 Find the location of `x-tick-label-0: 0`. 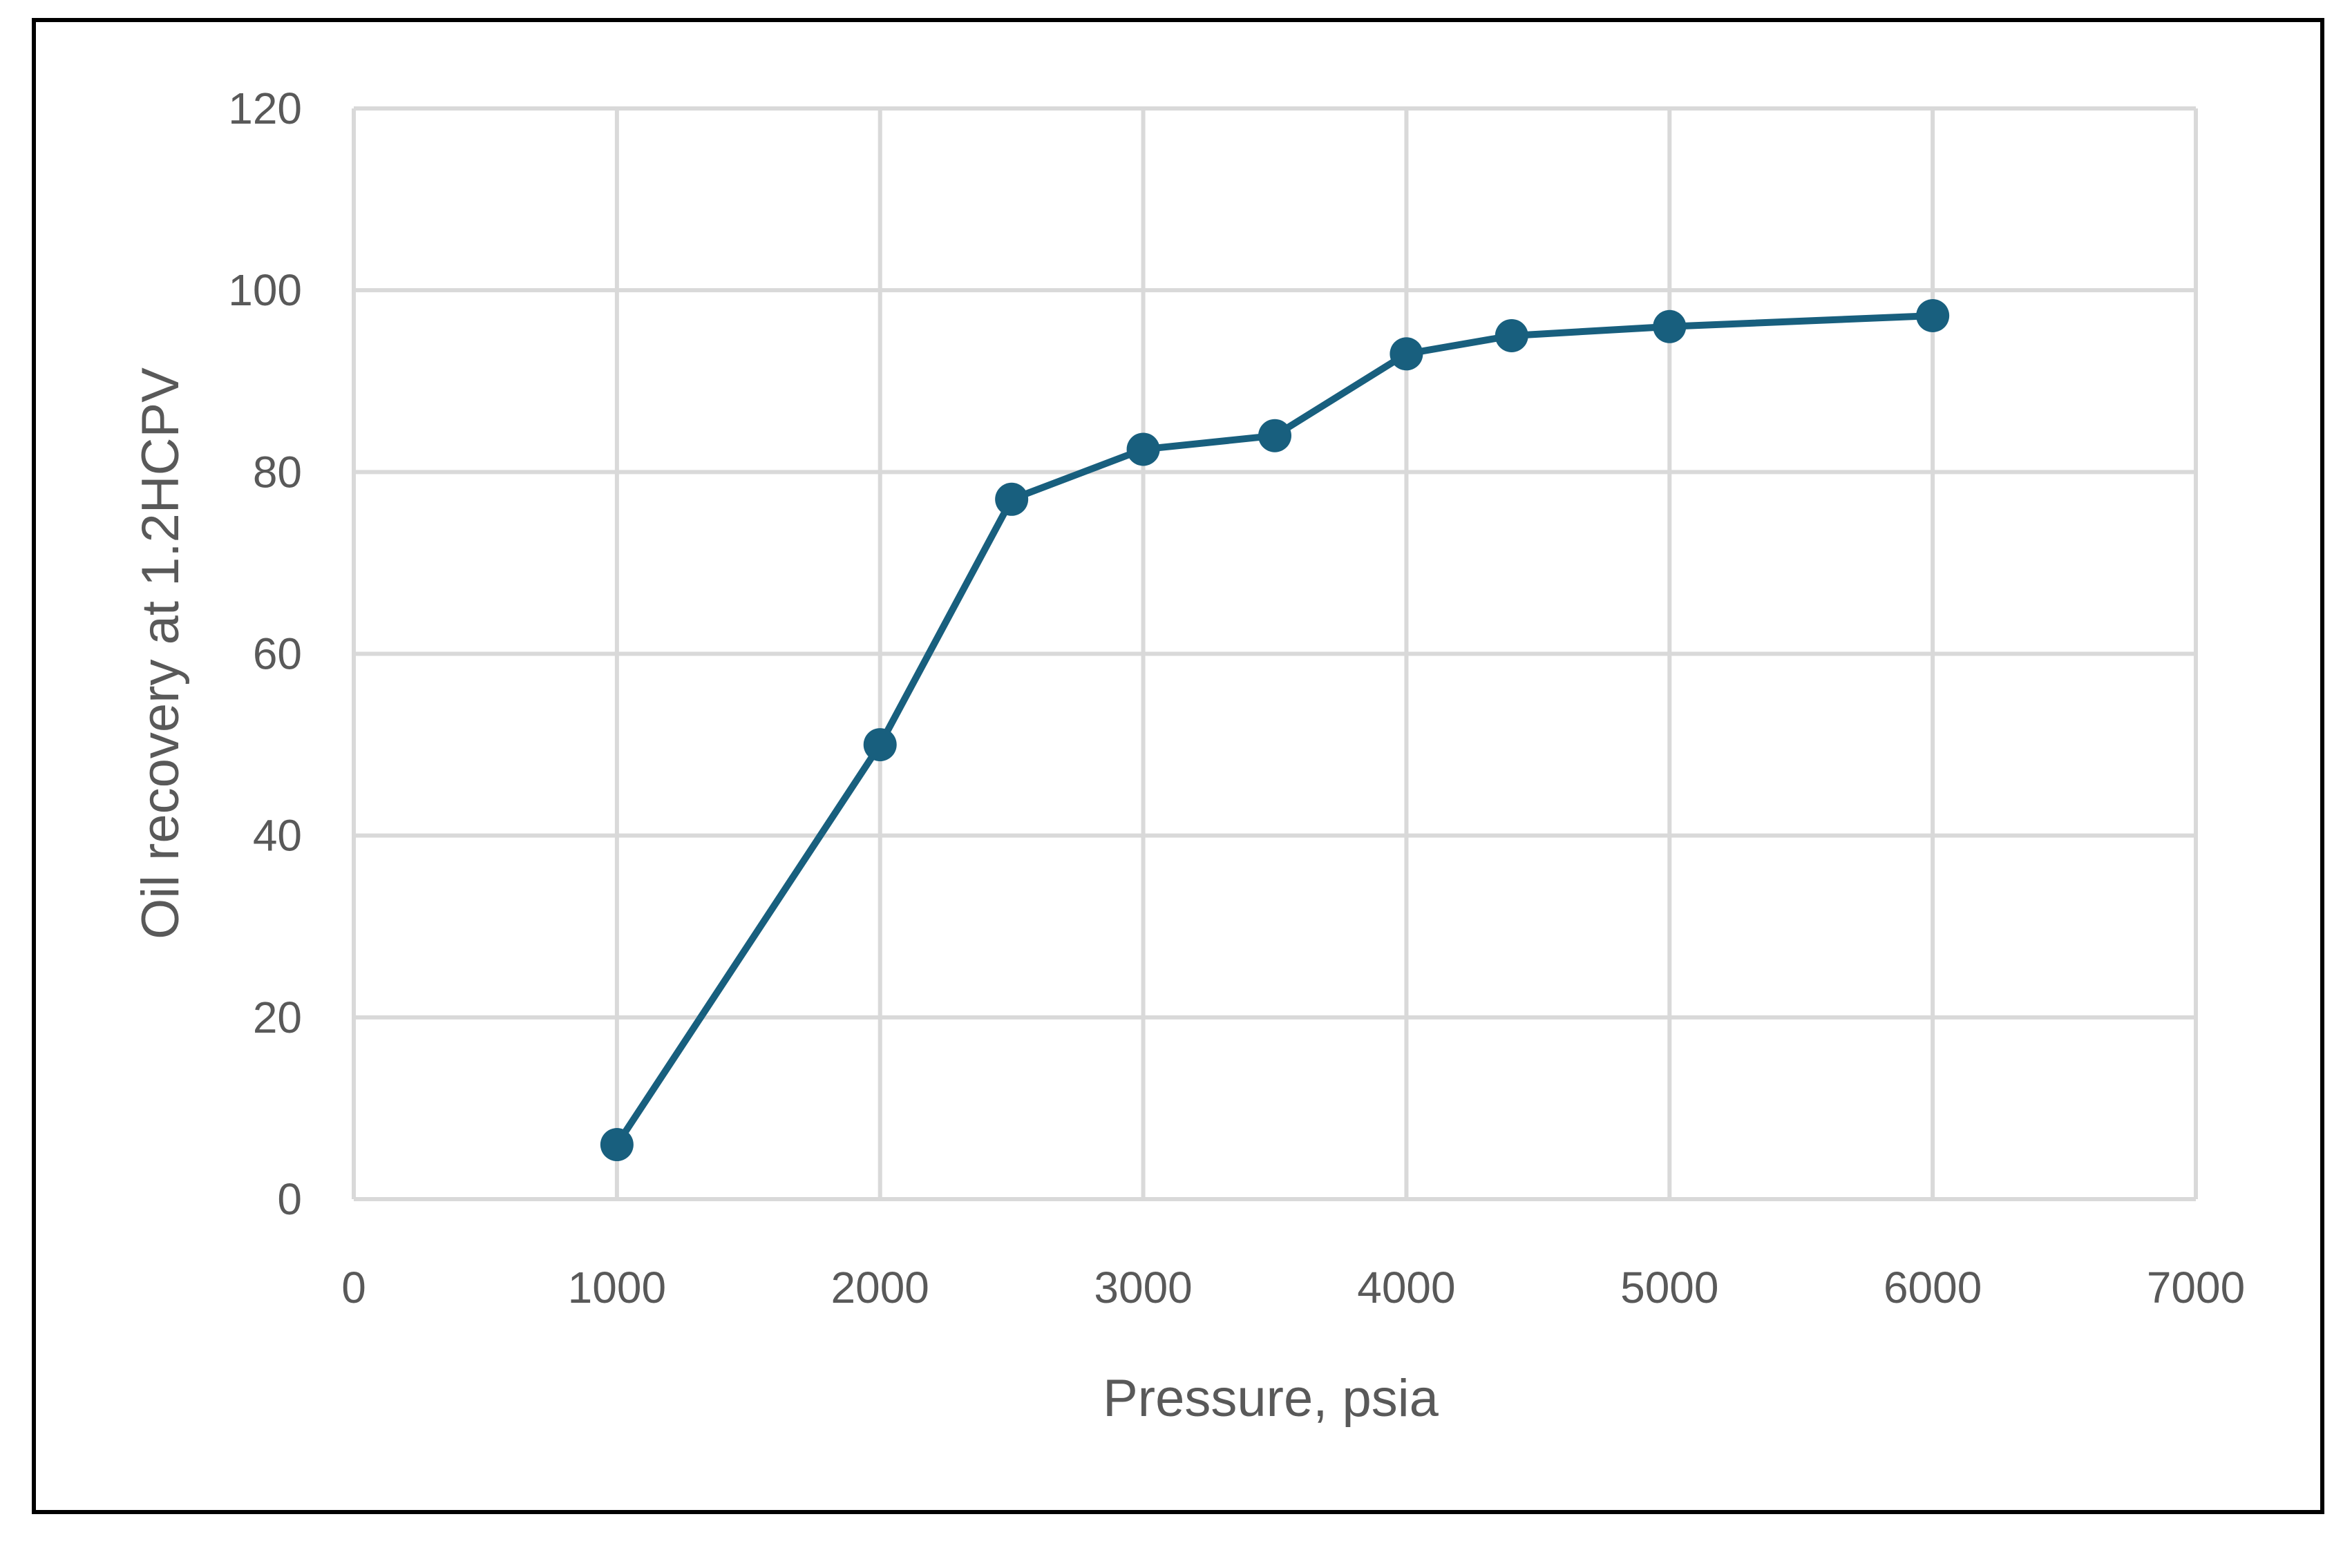

x-tick-label-0: 0 is located at coordinates (354, 1287).